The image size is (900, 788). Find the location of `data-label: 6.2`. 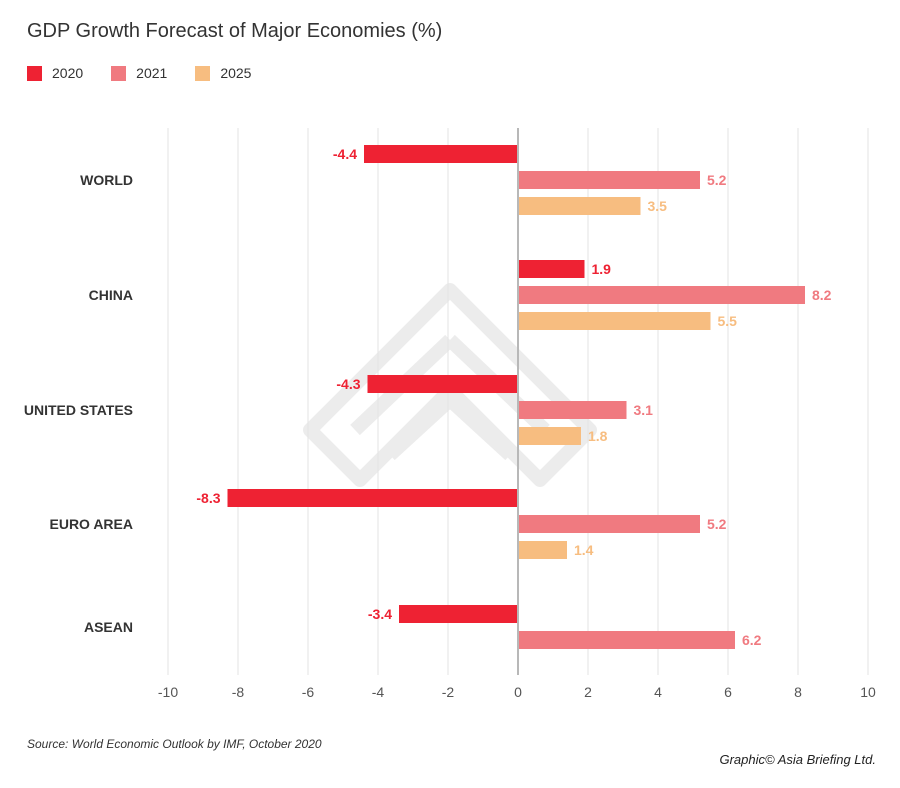

data-label: 6.2 is located at coordinates (752, 640).